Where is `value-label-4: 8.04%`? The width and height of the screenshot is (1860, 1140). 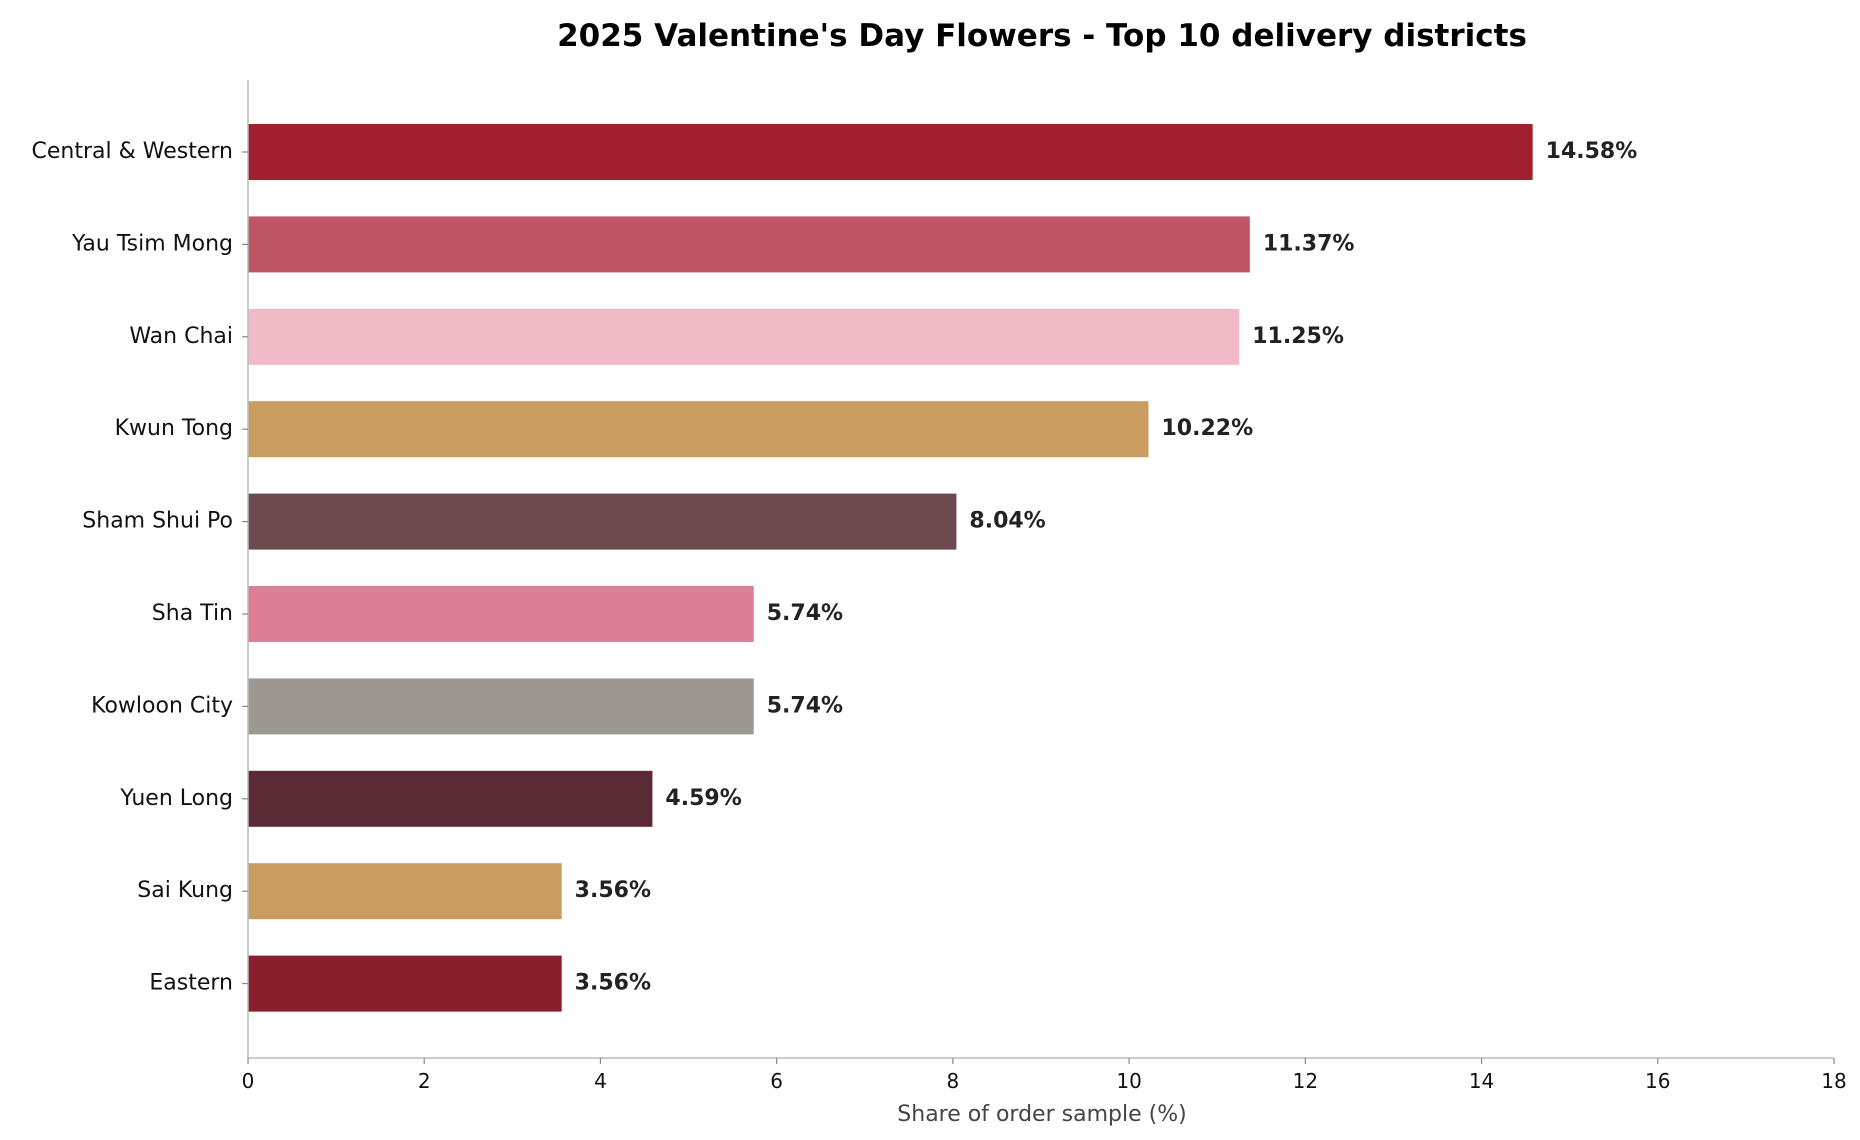
value-label-4: 8.04% is located at coordinates (1007, 521).